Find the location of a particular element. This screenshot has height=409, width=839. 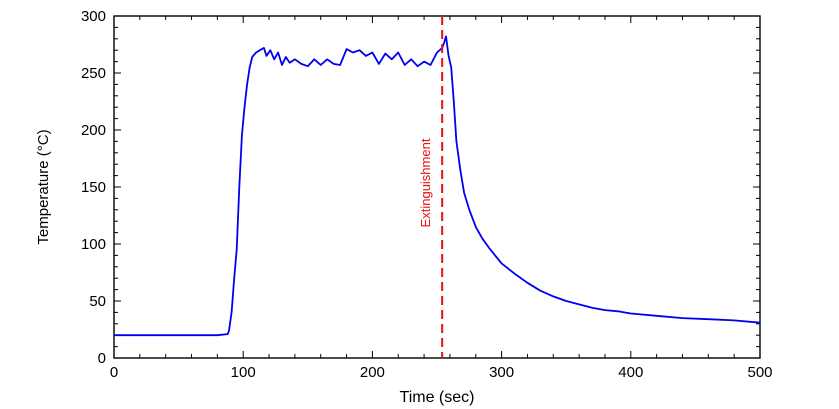

y-axis-title: Temperature (°C) is located at coordinates (43, 186).